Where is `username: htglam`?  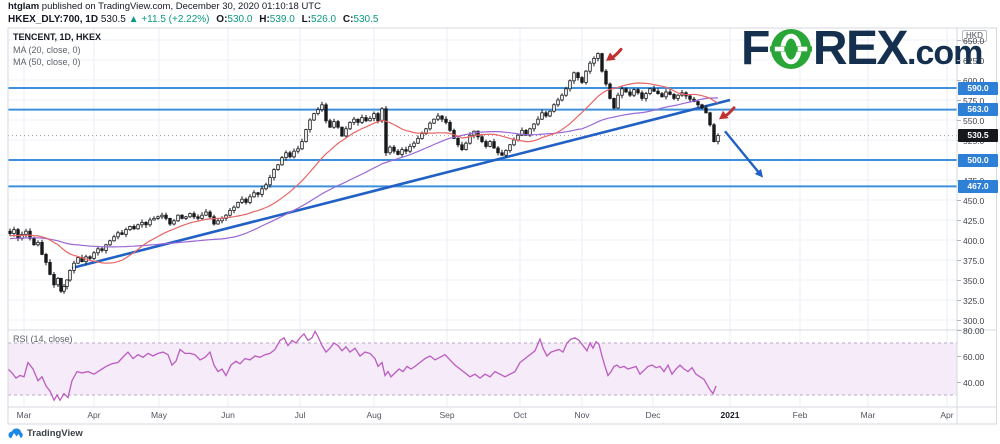 username: htglam is located at coordinates (24, 6).